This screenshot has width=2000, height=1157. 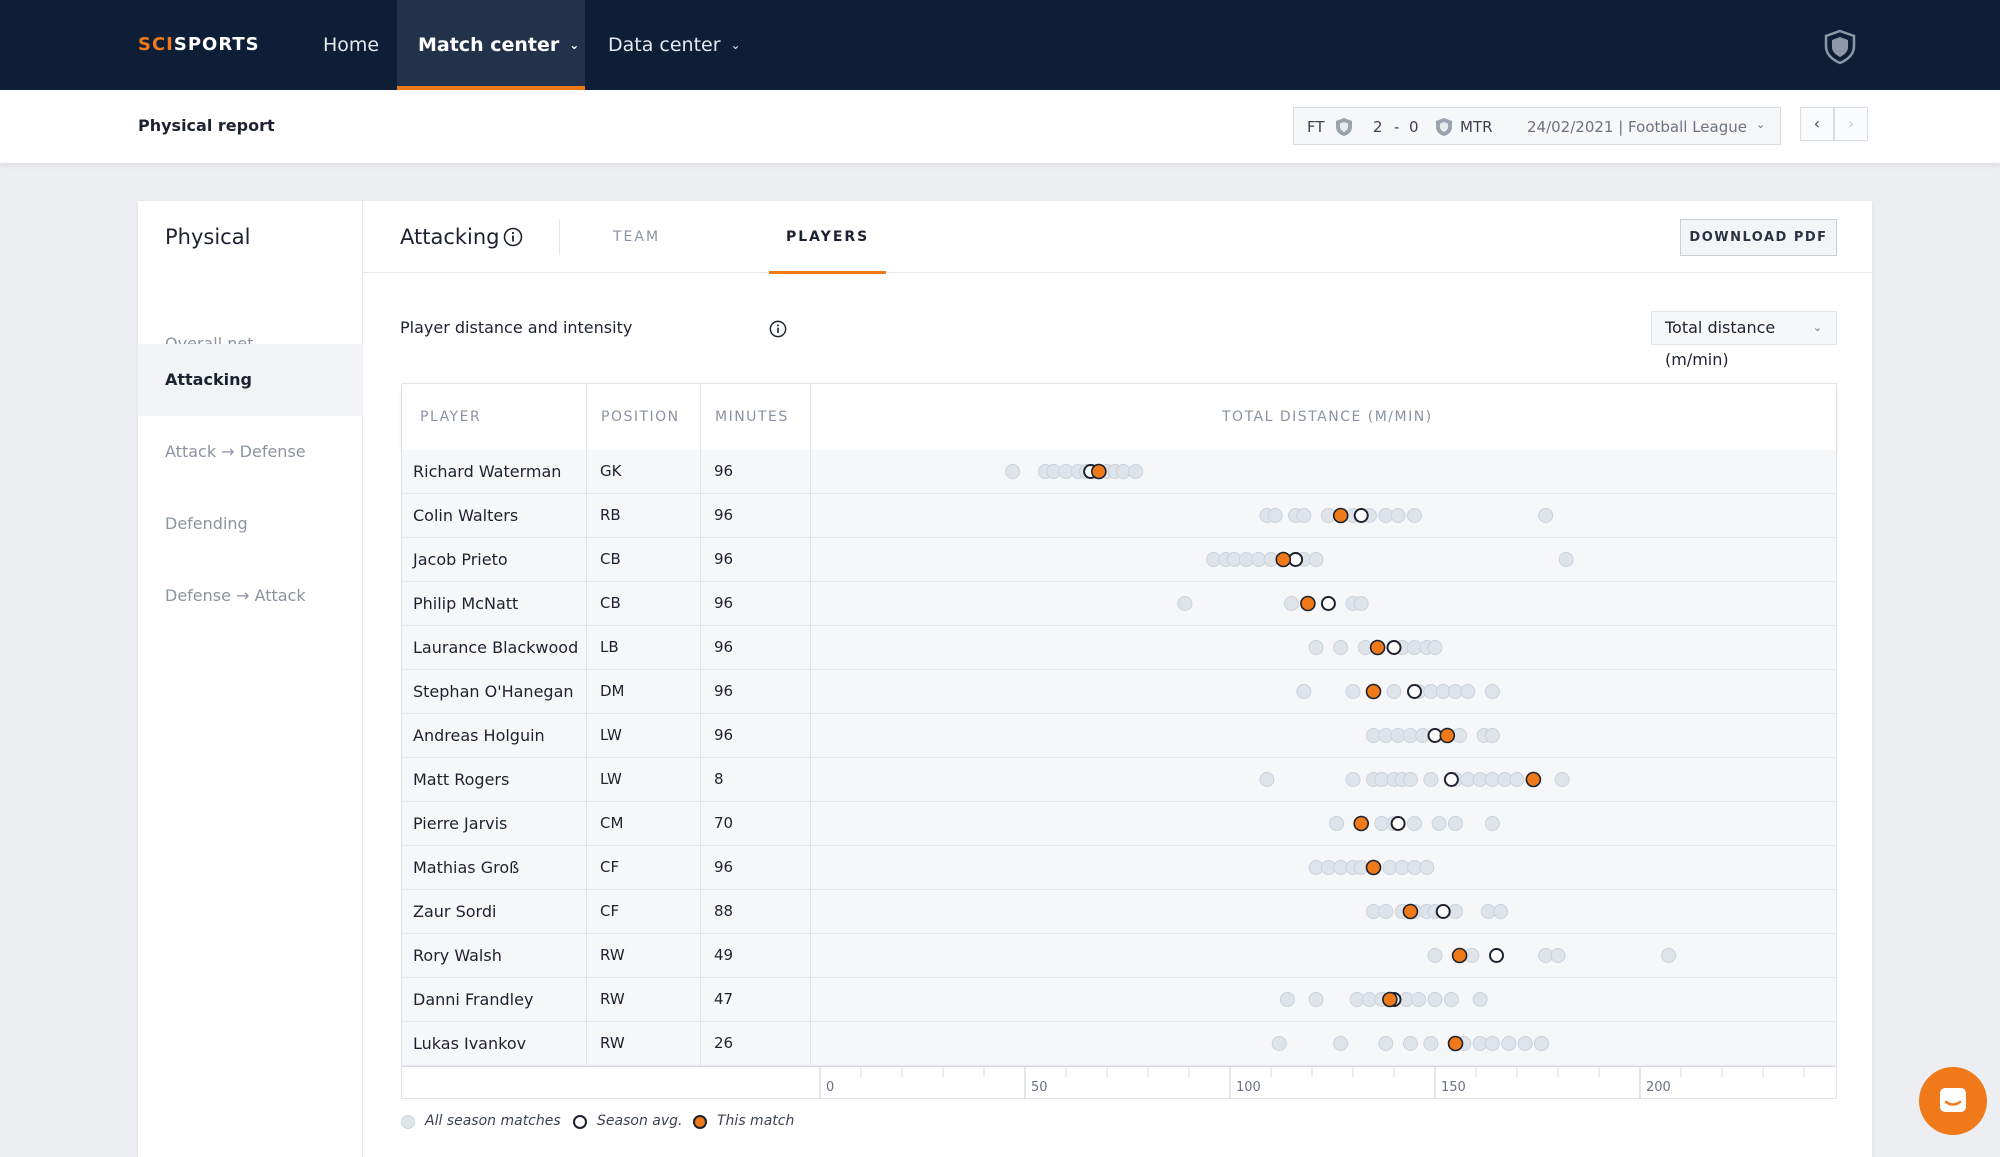 I want to click on table-row: Colin Walters RB 96, so click(x=1119, y=516).